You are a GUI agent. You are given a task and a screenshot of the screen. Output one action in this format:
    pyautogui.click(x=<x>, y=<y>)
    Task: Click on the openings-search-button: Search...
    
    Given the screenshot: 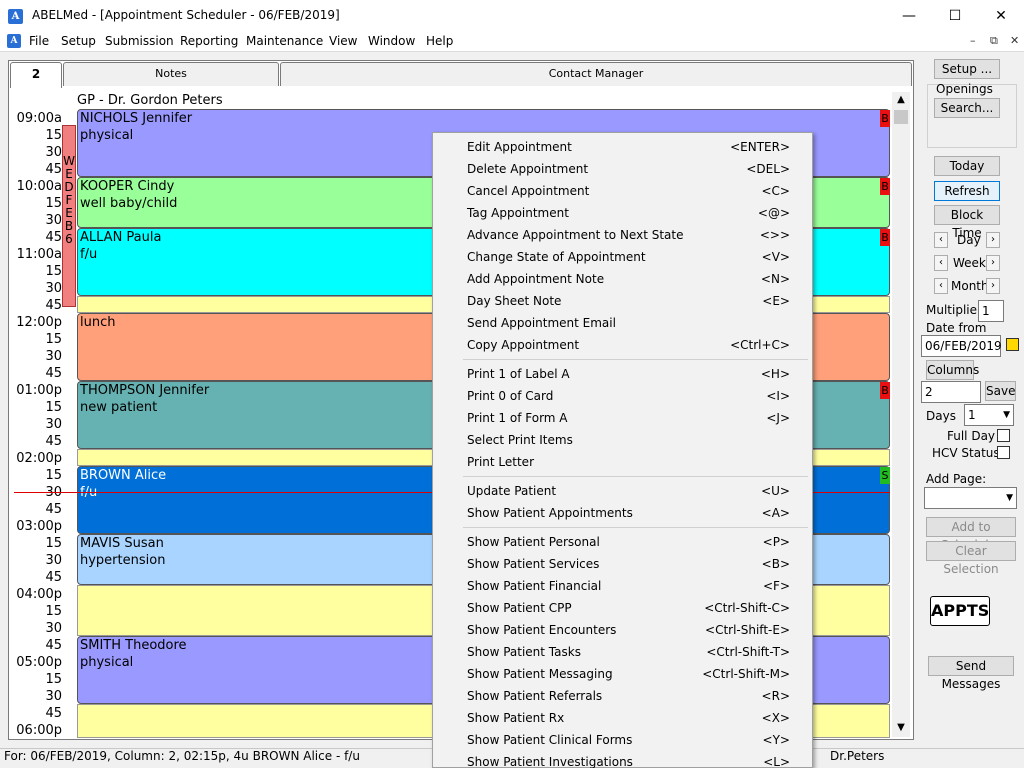 What is the action you would take?
    pyautogui.click(x=967, y=108)
    